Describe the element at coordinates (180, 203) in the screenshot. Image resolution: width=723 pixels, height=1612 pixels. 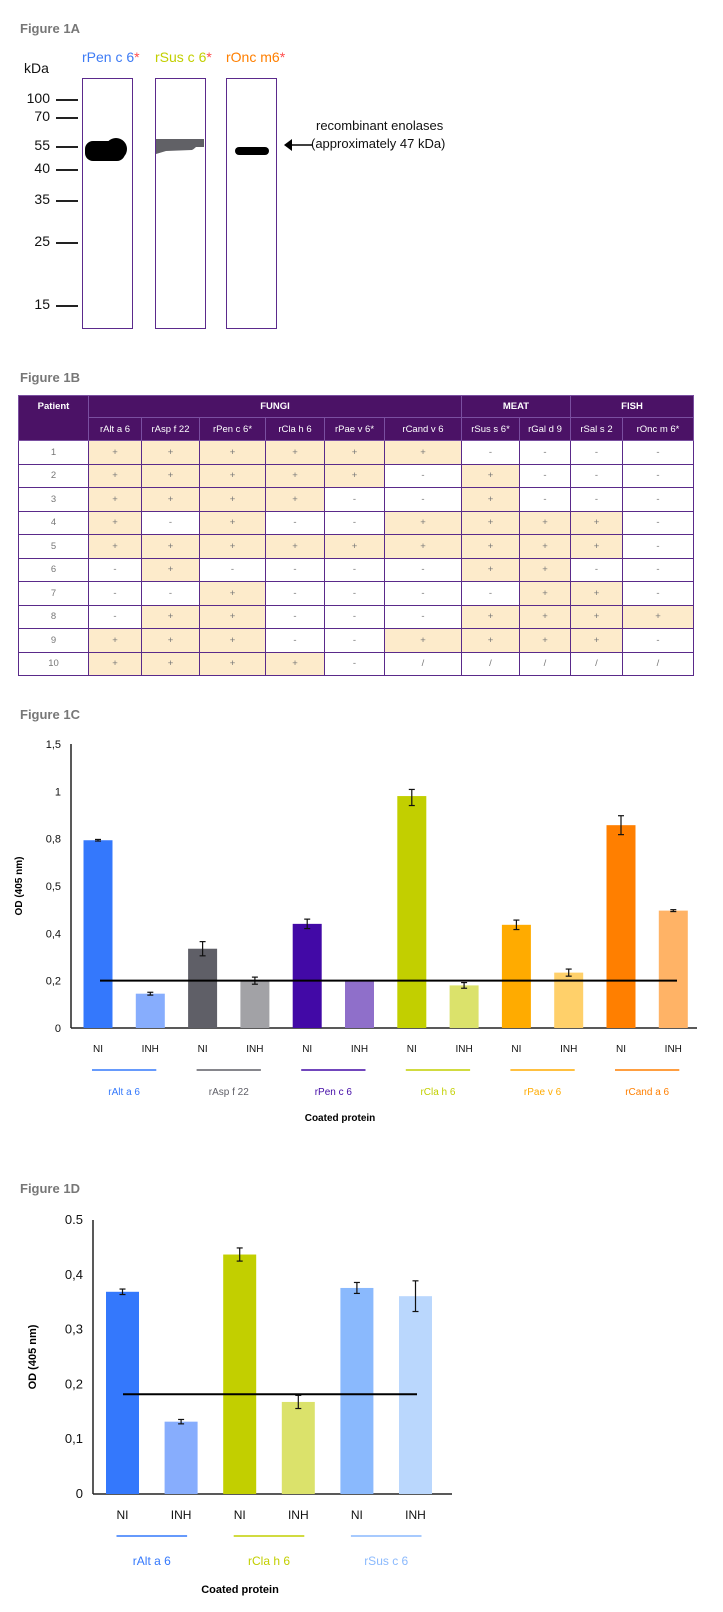
I see `lane-rsus-c6` at that location.